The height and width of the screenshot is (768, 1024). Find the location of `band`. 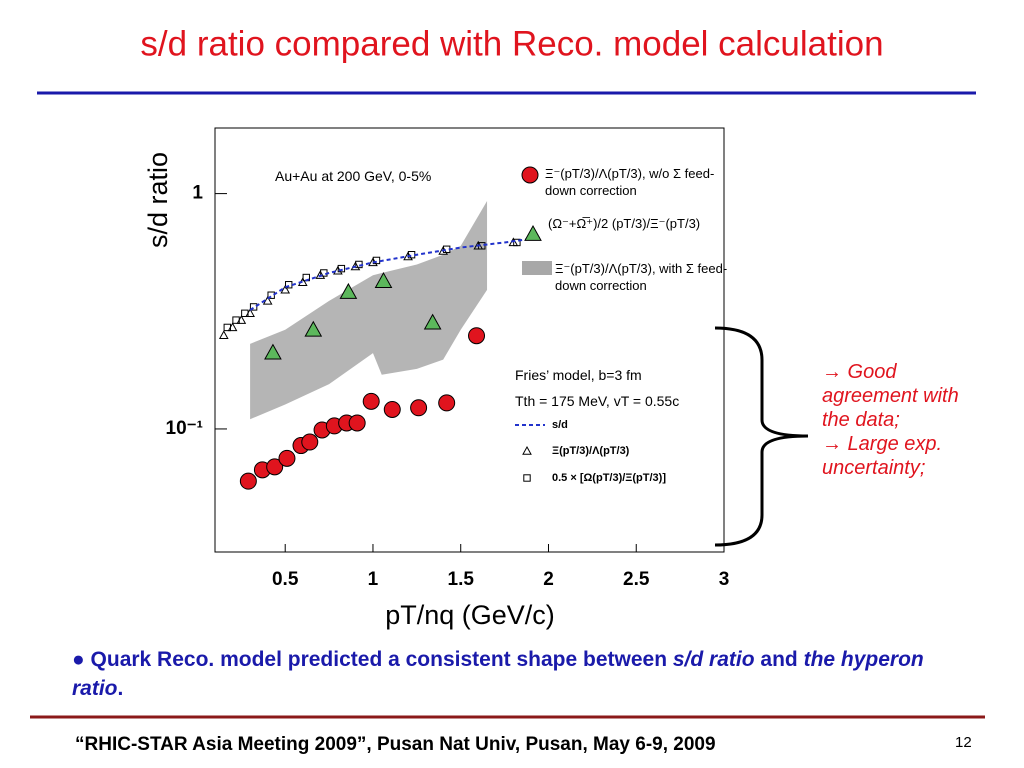

band is located at coordinates (369, 310).